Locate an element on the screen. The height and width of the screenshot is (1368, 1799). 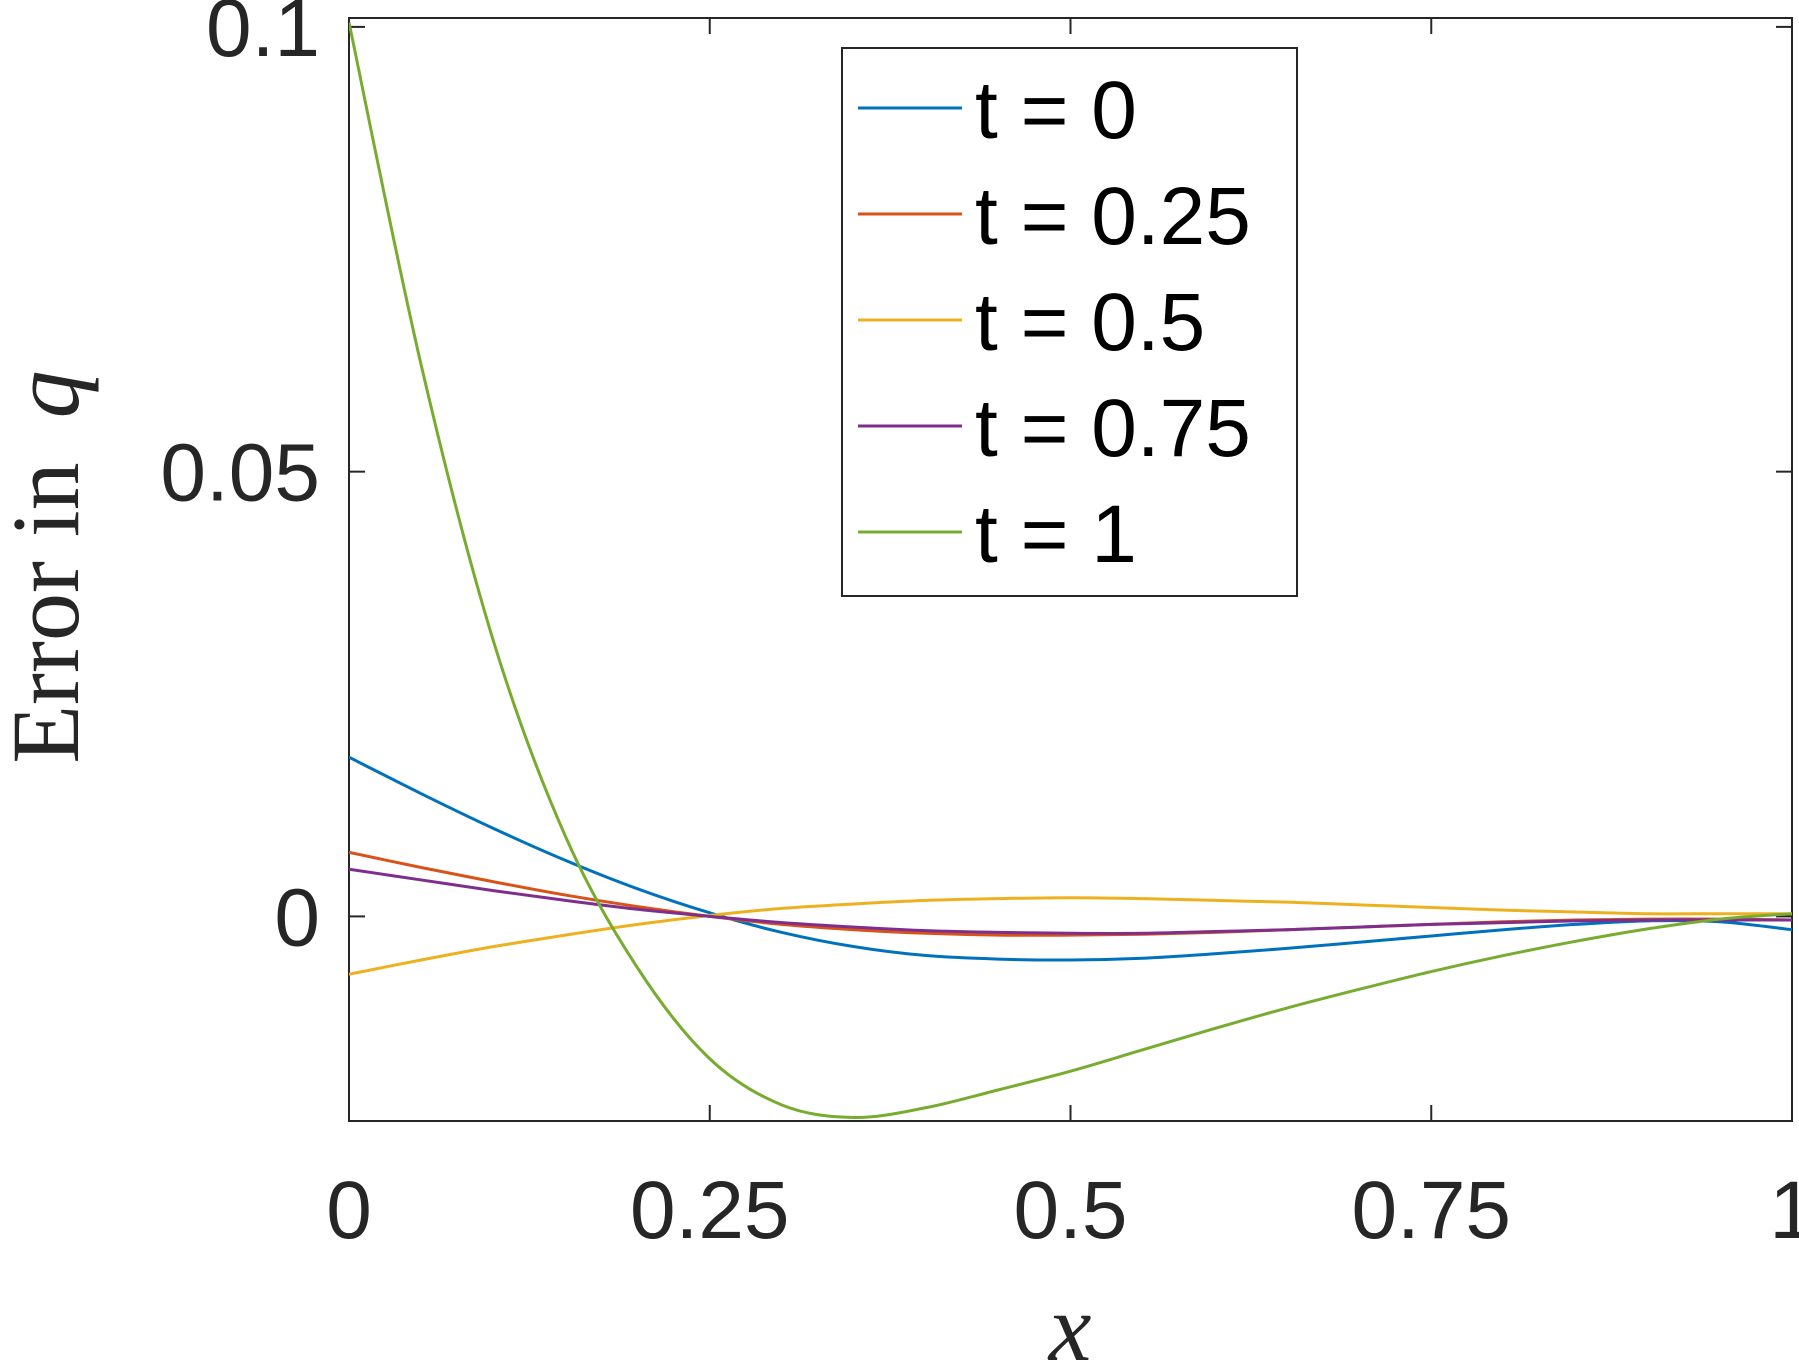
x-tick-label: 0 is located at coordinates (349, 1210).